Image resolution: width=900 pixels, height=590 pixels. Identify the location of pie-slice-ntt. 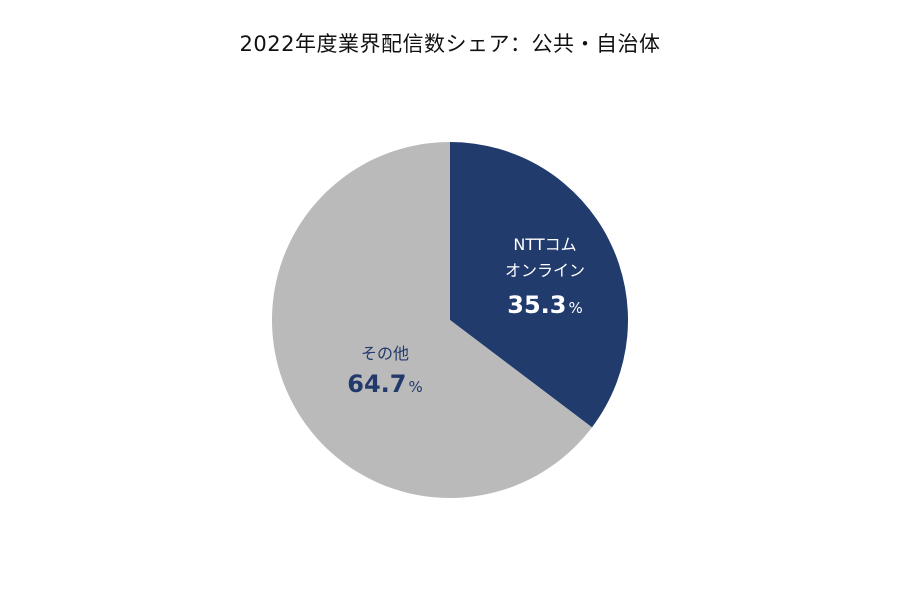
(539, 285).